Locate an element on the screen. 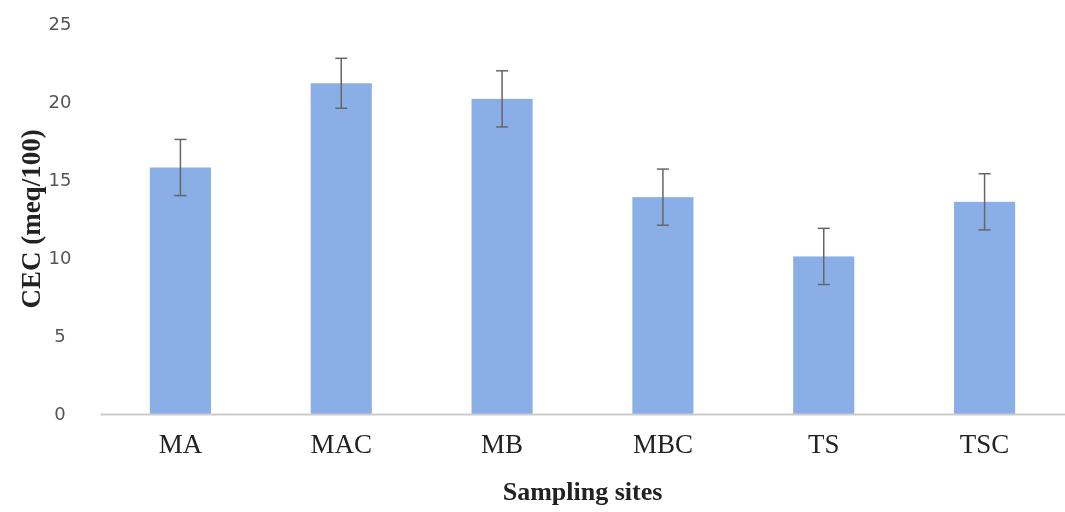  x-tick-label: MA is located at coordinates (180, 444).